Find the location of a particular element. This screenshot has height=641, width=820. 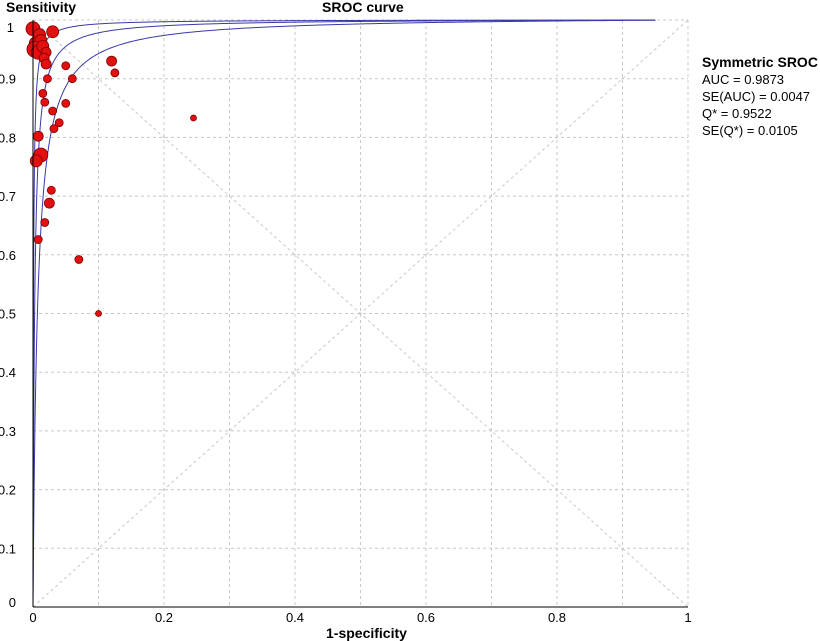

legend-auc: AUC = 0.9873 is located at coordinates (743, 79).